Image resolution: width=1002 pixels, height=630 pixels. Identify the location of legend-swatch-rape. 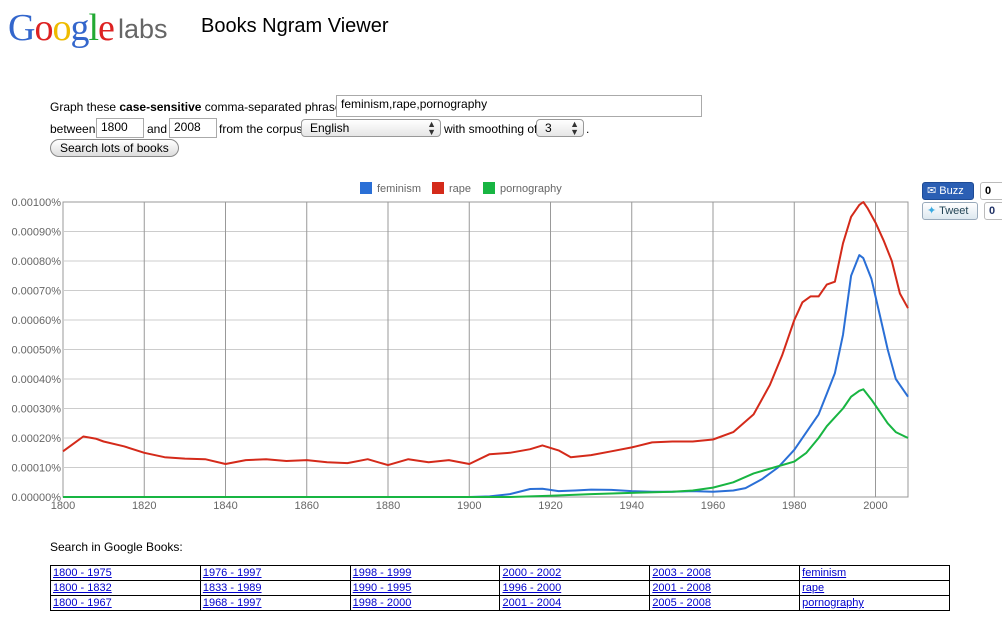
(438, 188).